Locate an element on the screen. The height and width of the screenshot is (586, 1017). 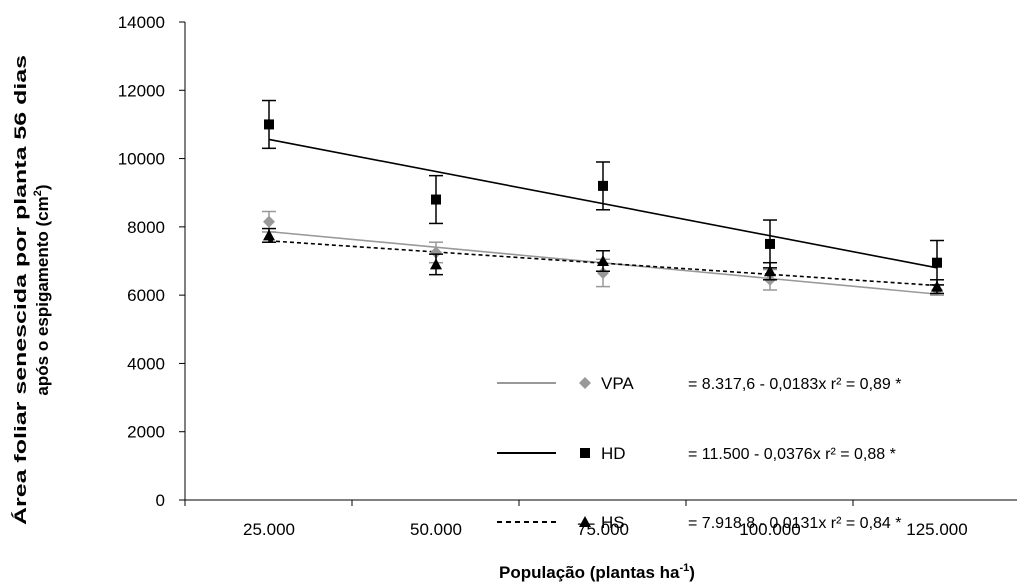
legend-equation-hs: = 7.918,8 - 0,0131x r² = 0,84 * is located at coordinates (794, 523).